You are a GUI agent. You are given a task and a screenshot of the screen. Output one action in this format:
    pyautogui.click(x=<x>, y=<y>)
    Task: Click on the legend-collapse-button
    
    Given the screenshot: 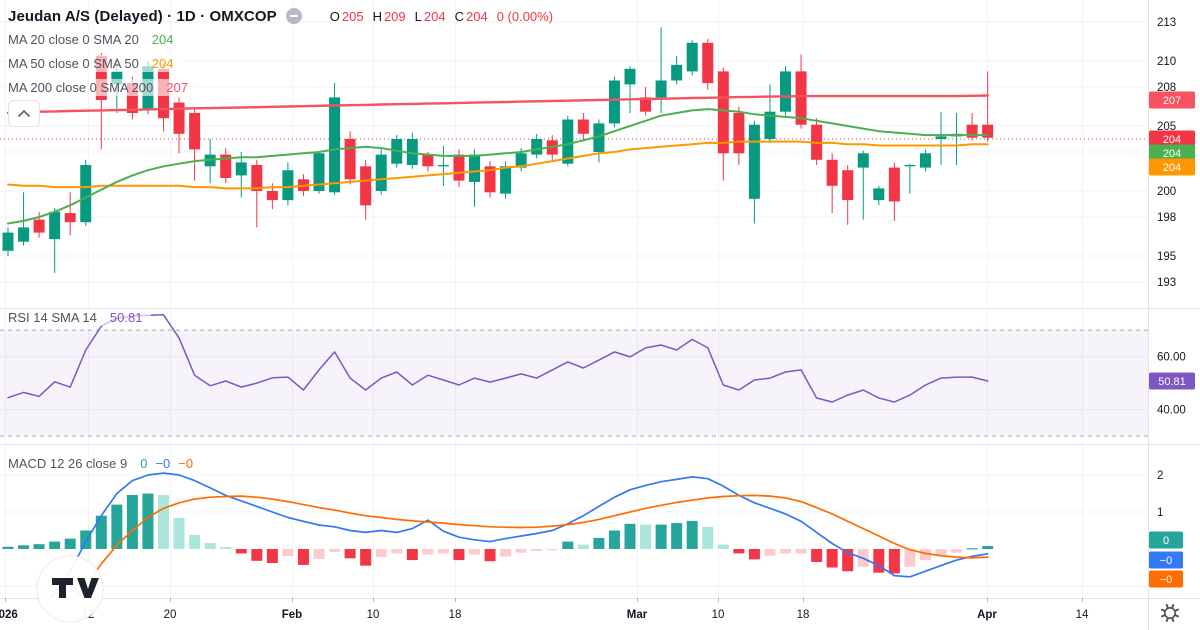 What is the action you would take?
    pyautogui.click(x=24, y=113)
    